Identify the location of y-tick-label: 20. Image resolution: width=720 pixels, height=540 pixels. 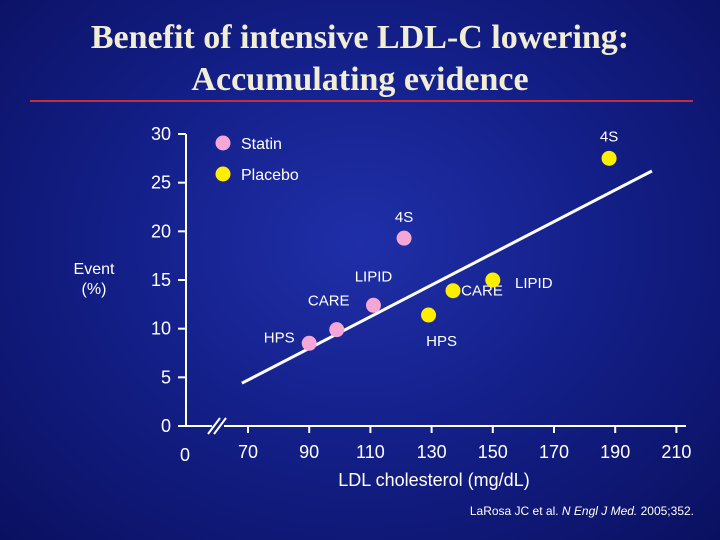
(161, 231).